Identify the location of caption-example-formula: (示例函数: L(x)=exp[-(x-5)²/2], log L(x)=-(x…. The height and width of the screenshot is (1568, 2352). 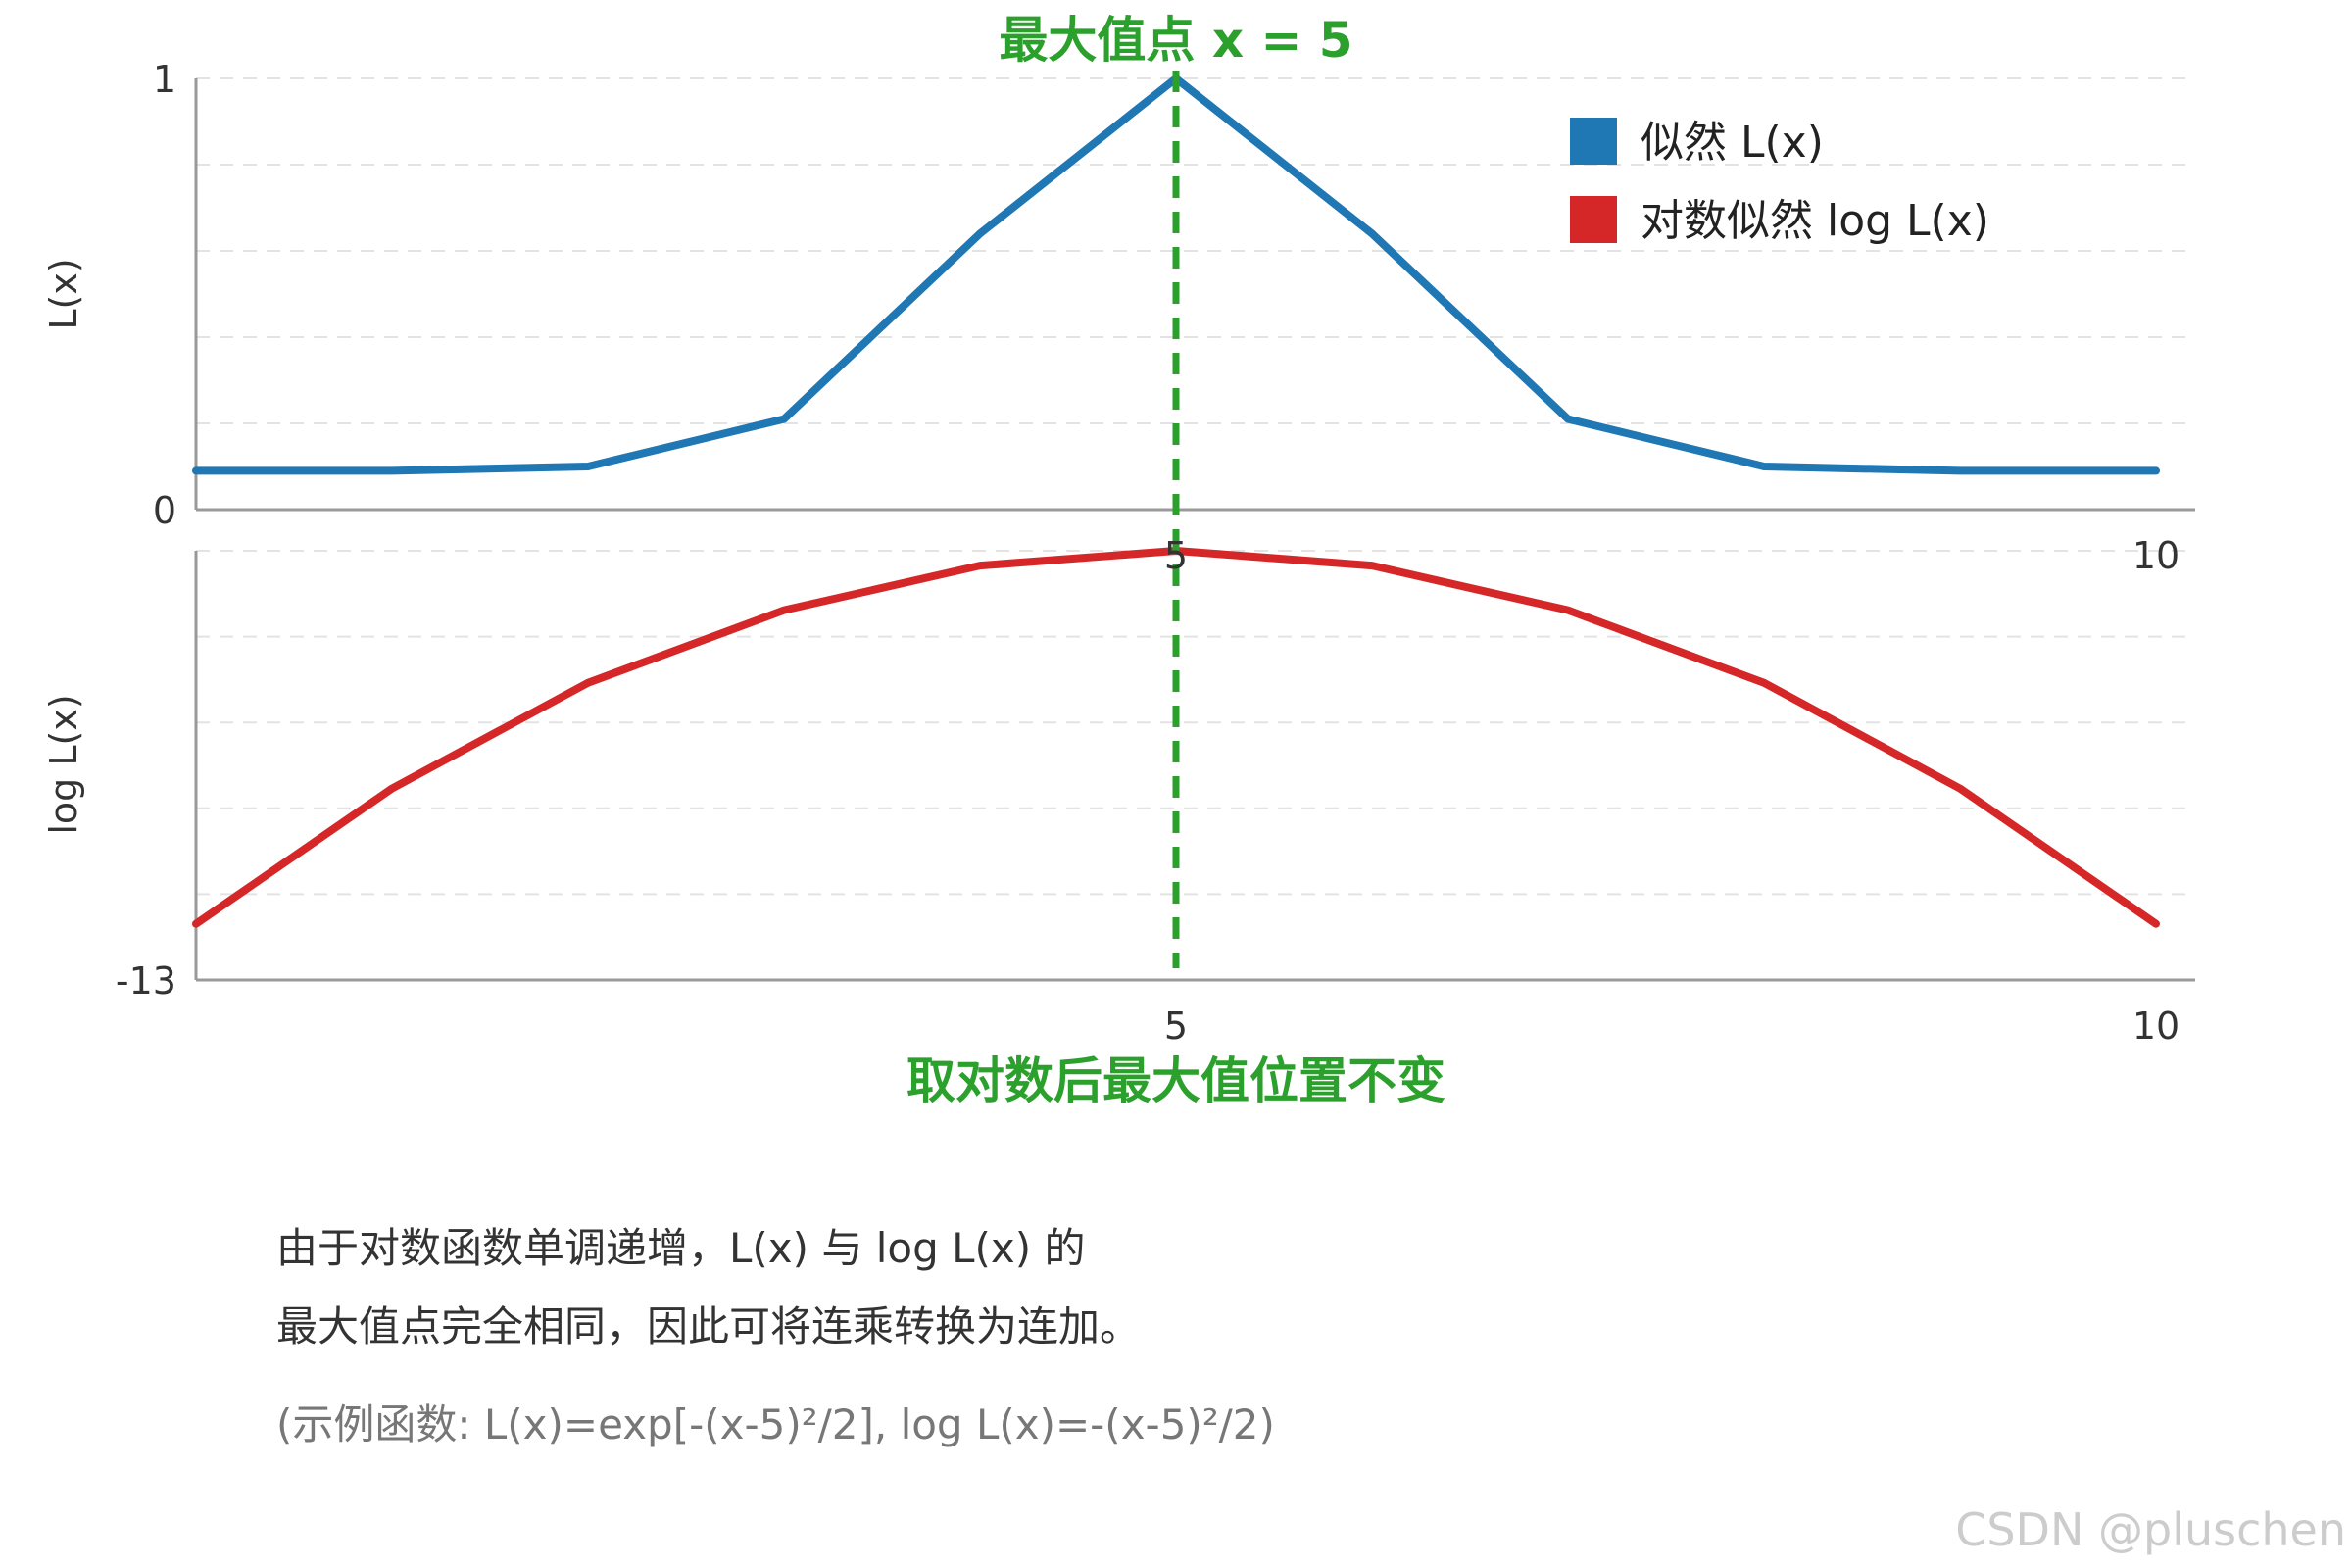
(775, 1424).